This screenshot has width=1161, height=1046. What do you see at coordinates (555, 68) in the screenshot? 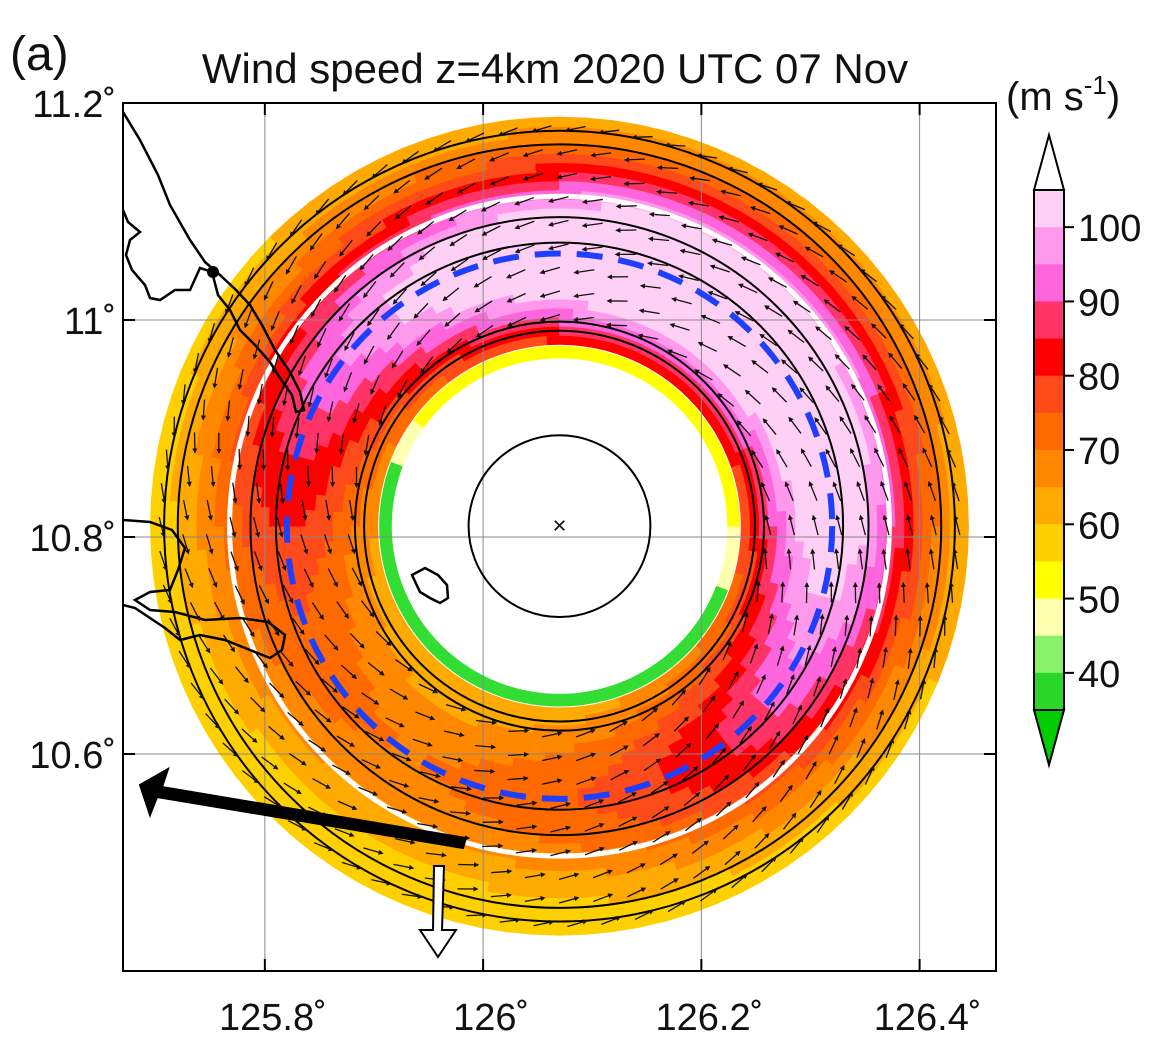
I see `figure-title: Wind speed z=4km 2020 UTC 07 Nov` at bounding box center [555, 68].